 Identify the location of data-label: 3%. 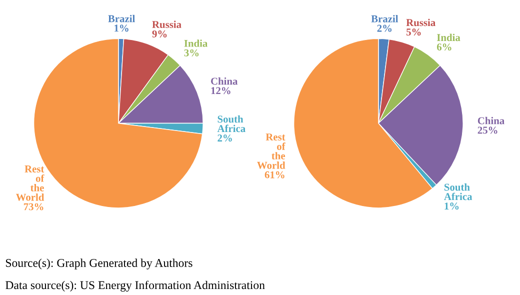
(191, 52).